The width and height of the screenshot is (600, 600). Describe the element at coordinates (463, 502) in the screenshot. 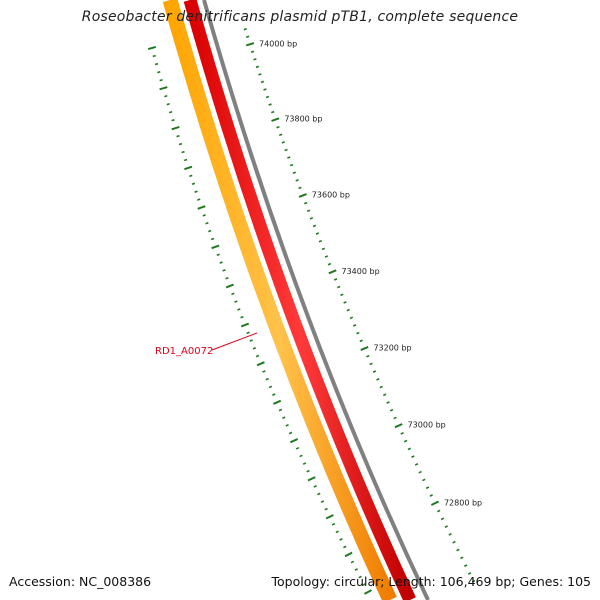

I see `tick-label: 72800 bp` at that location.